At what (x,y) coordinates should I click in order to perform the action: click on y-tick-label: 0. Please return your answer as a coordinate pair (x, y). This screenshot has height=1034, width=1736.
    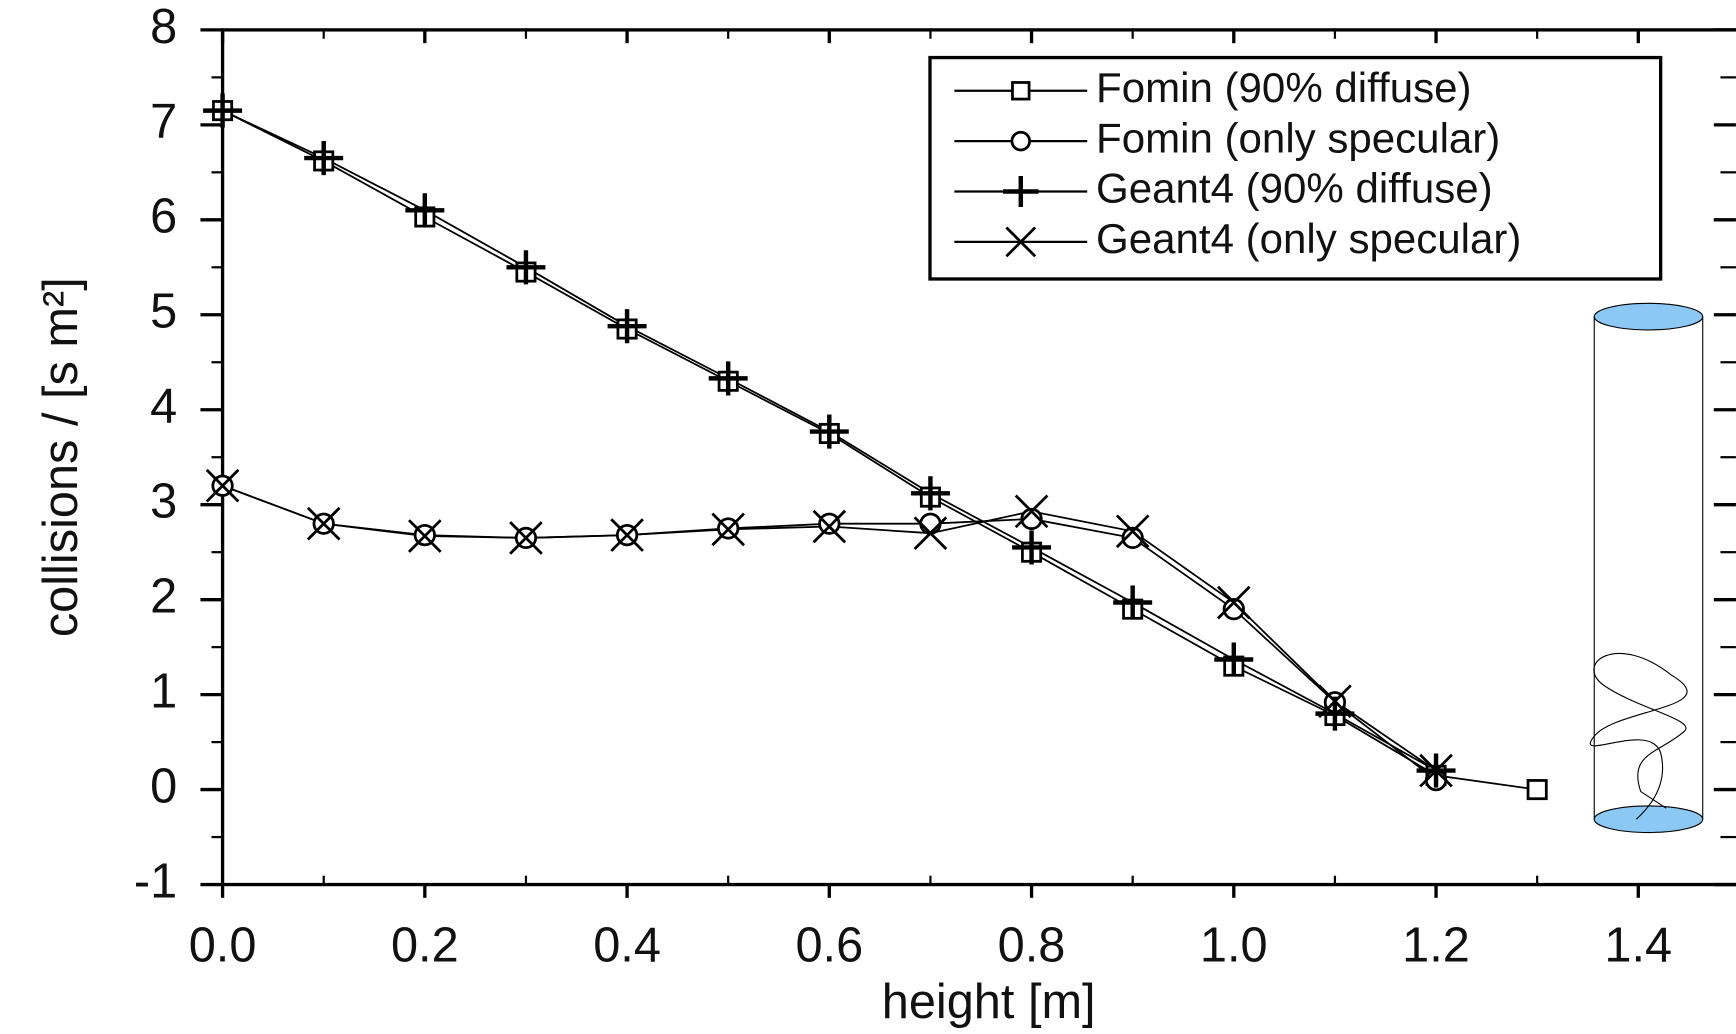
    Looking at the image, I should click on (163, 786).